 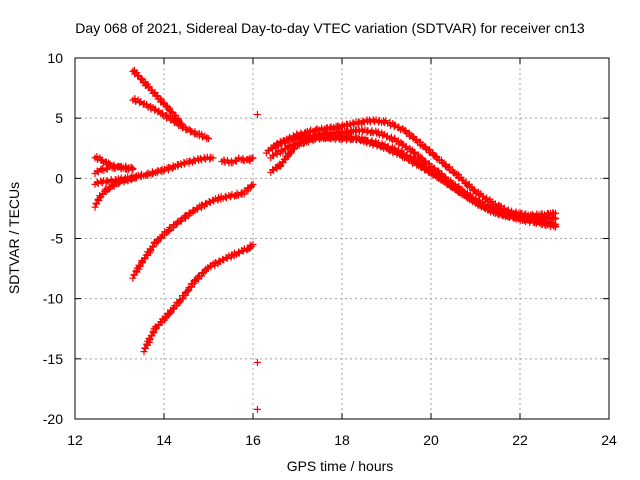 I want to click on y-tick-label: -10, so click(x=53, y=299).